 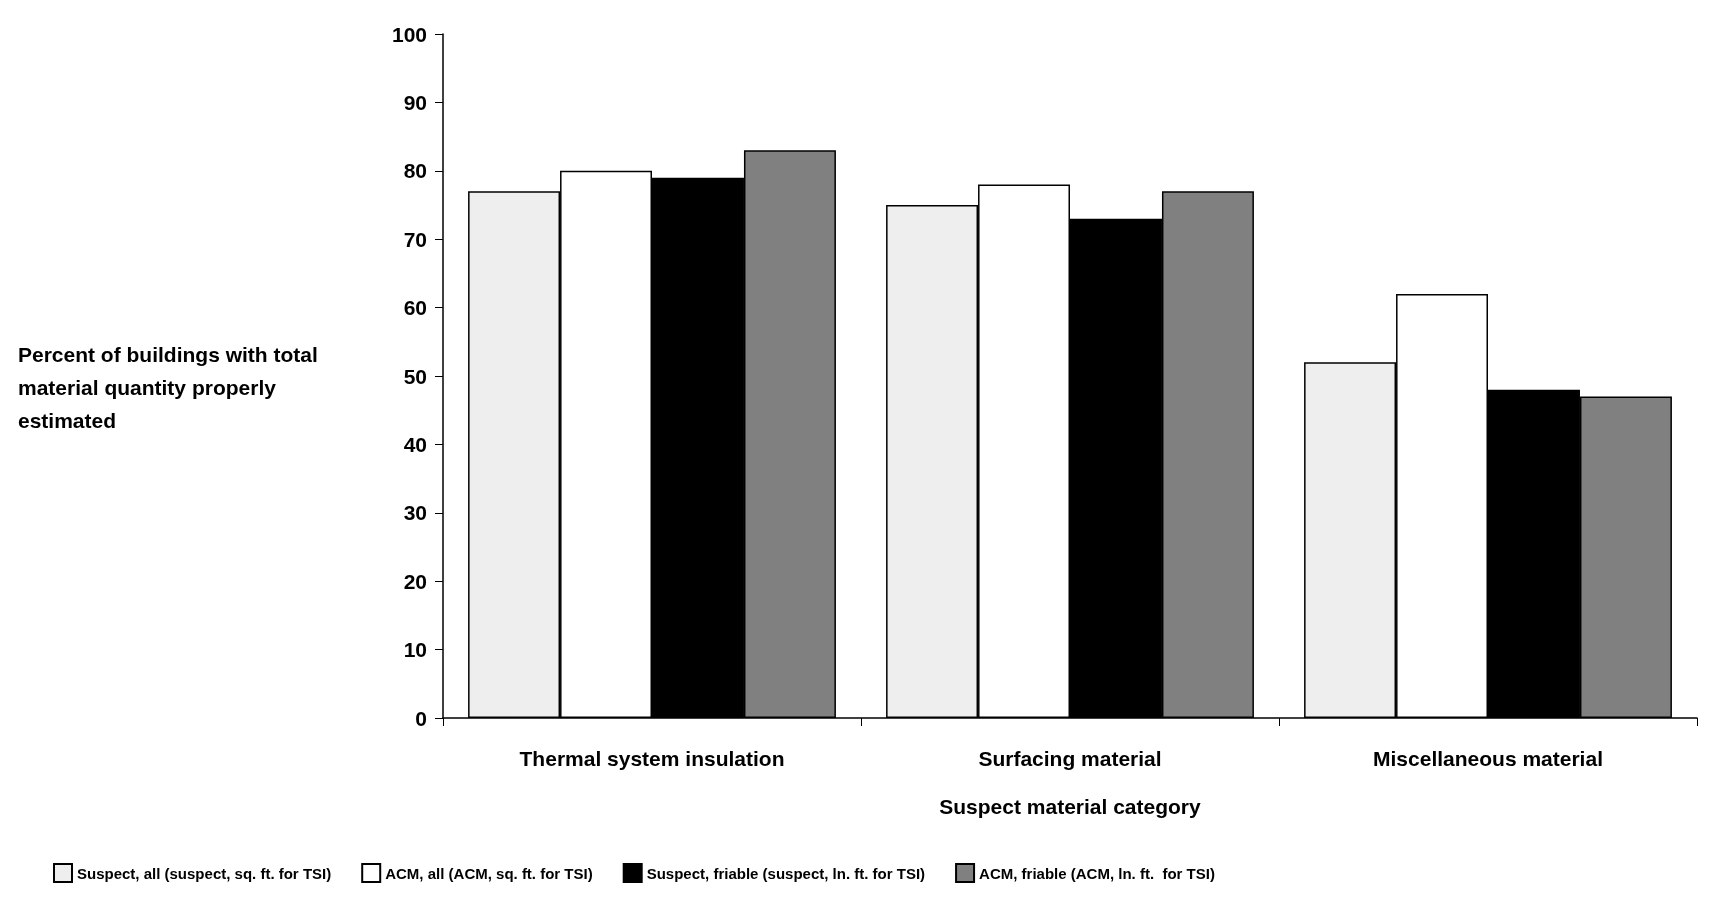 I want to click on x-tick-label: Surfacing material, so click(x=1070, y=758).